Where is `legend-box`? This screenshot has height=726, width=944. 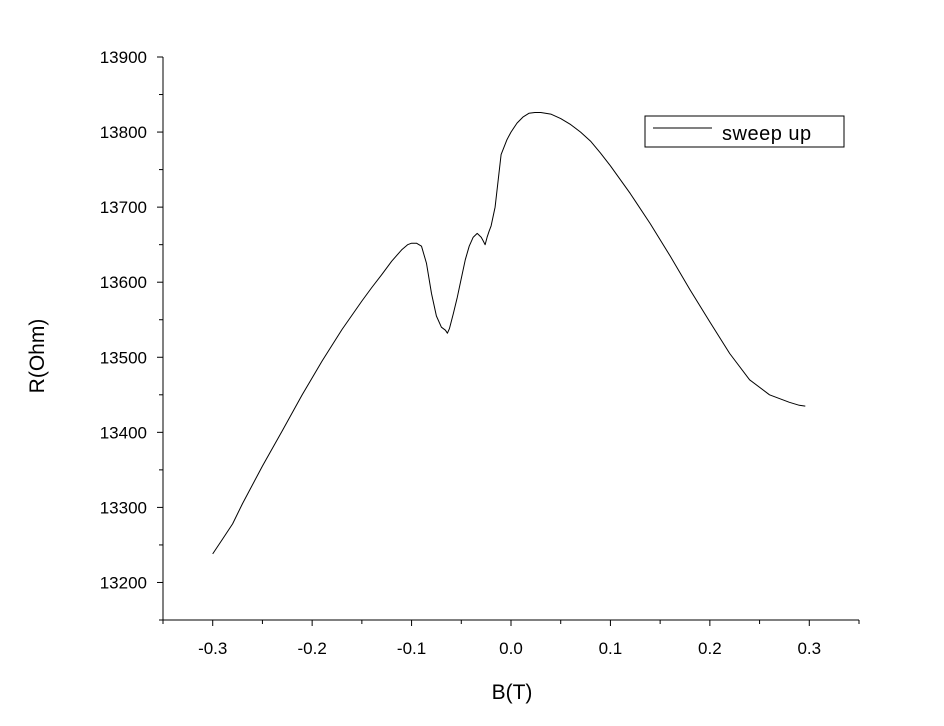
legend-box is located at coordinates (744, 131).